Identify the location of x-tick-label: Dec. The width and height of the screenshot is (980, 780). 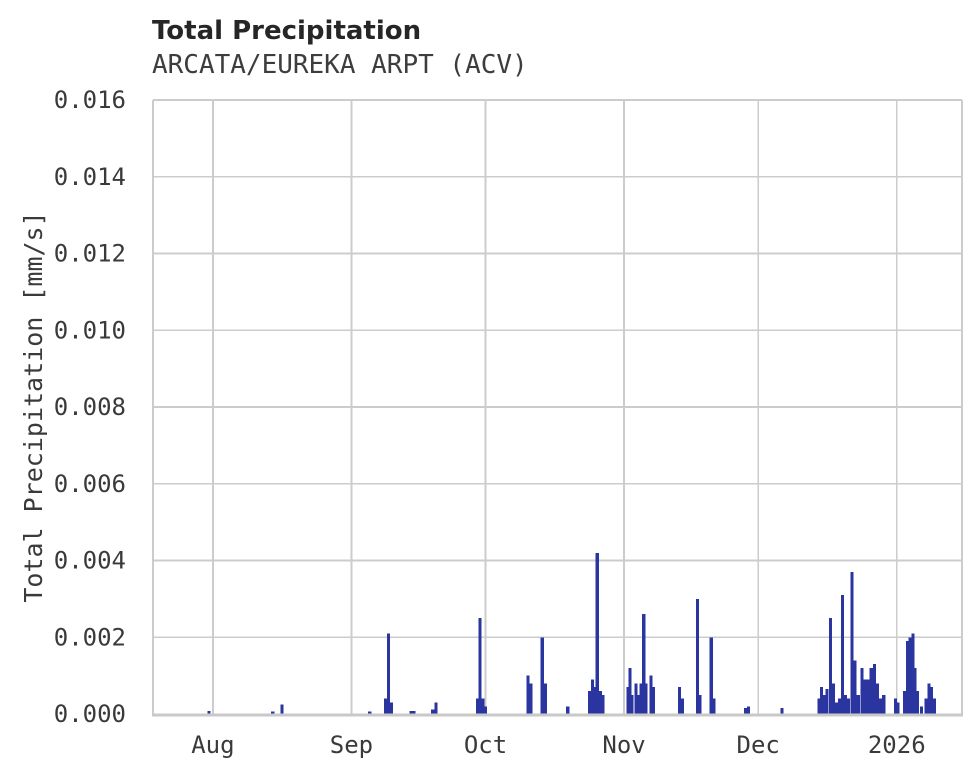
(758, 745).